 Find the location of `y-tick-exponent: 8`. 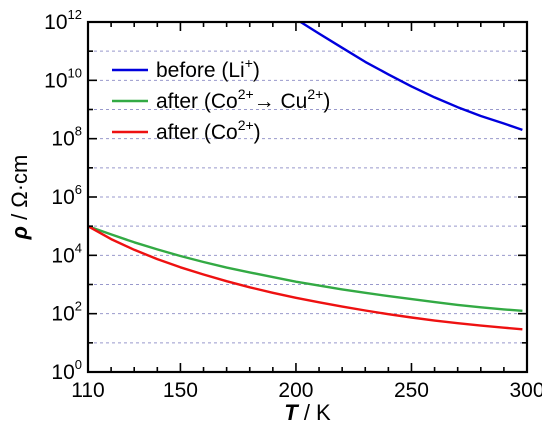

y-tick-exponent: 8 is located at coordinates (78, 131).